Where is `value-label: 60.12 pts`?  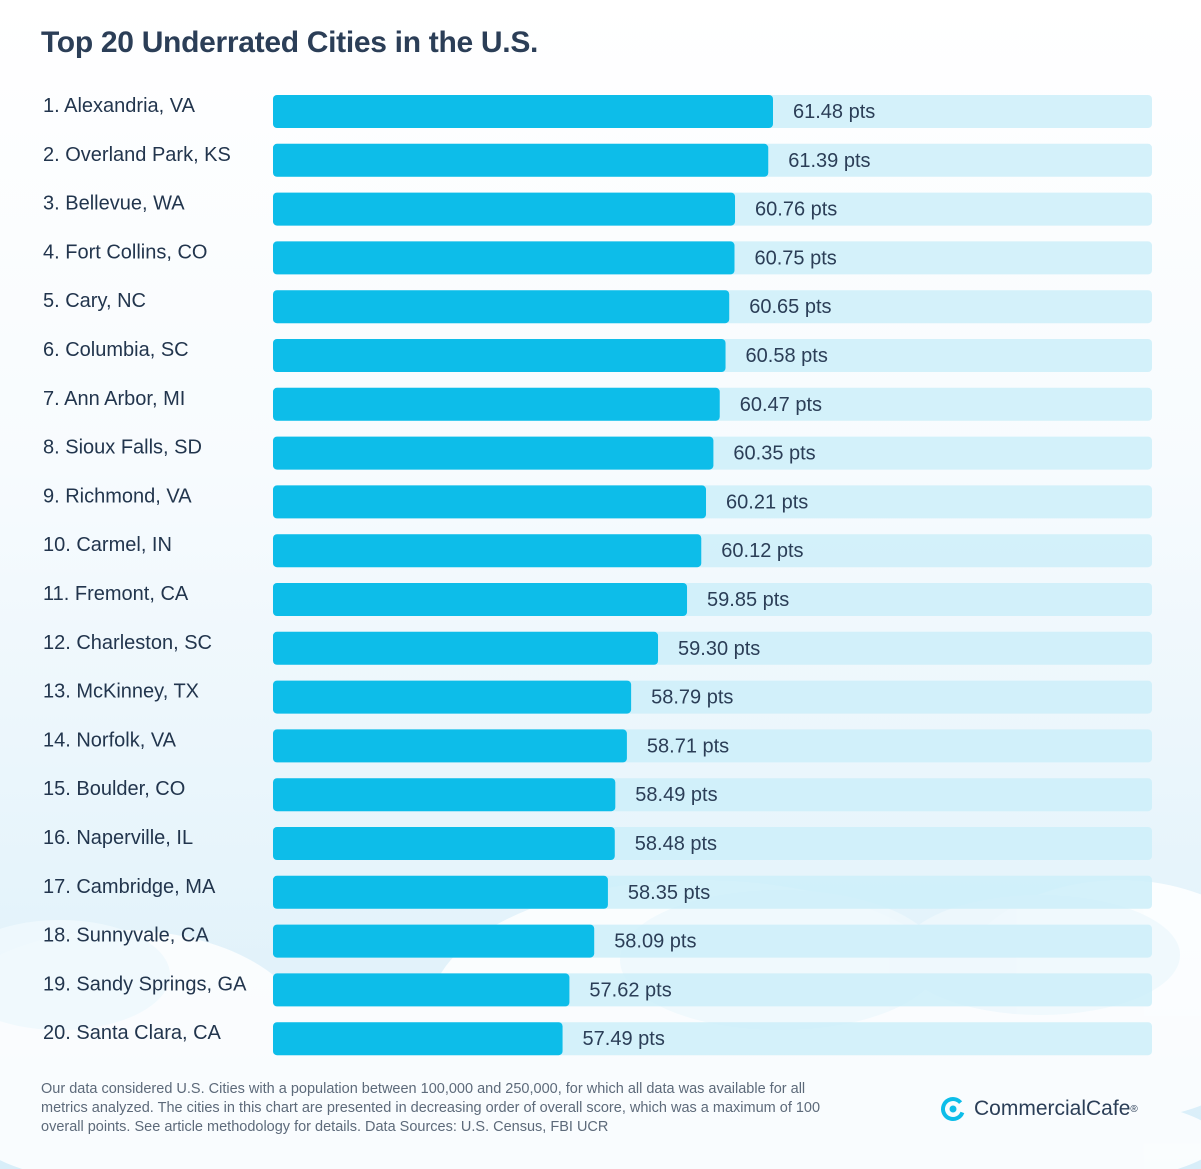 value-label: 60.12 pts is located at coordinates (762, 551).